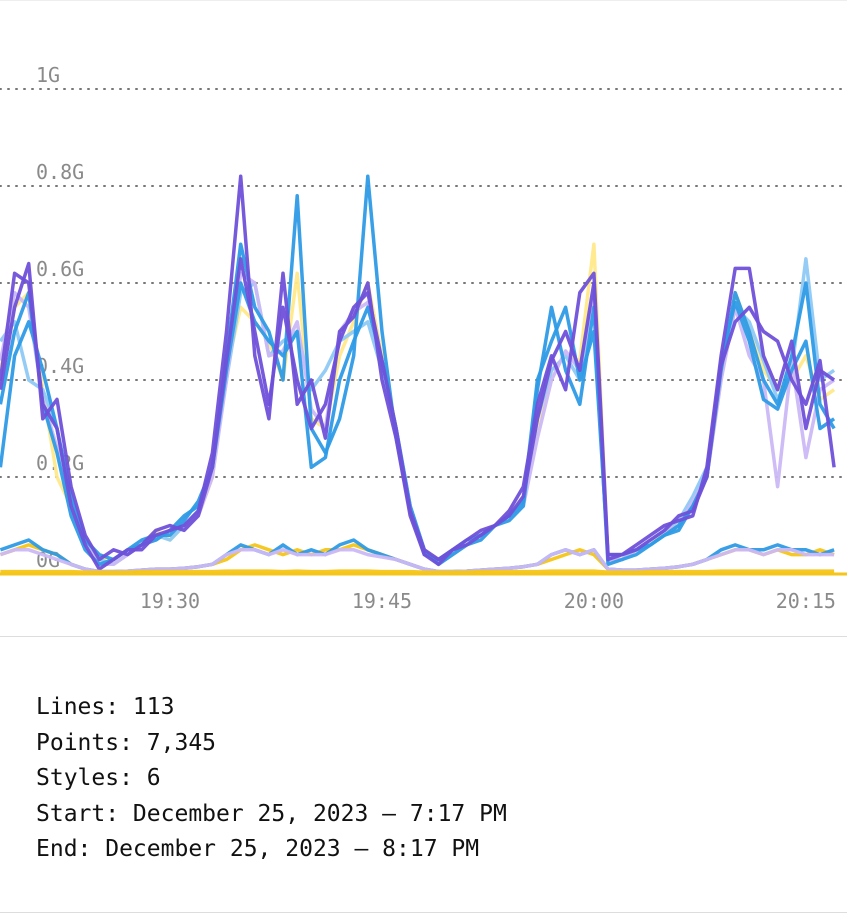  What do you see at coordinates (170, 601) in the screenshot?
I see `x-tick-label: 19:30` at bounding box center [170, 601].